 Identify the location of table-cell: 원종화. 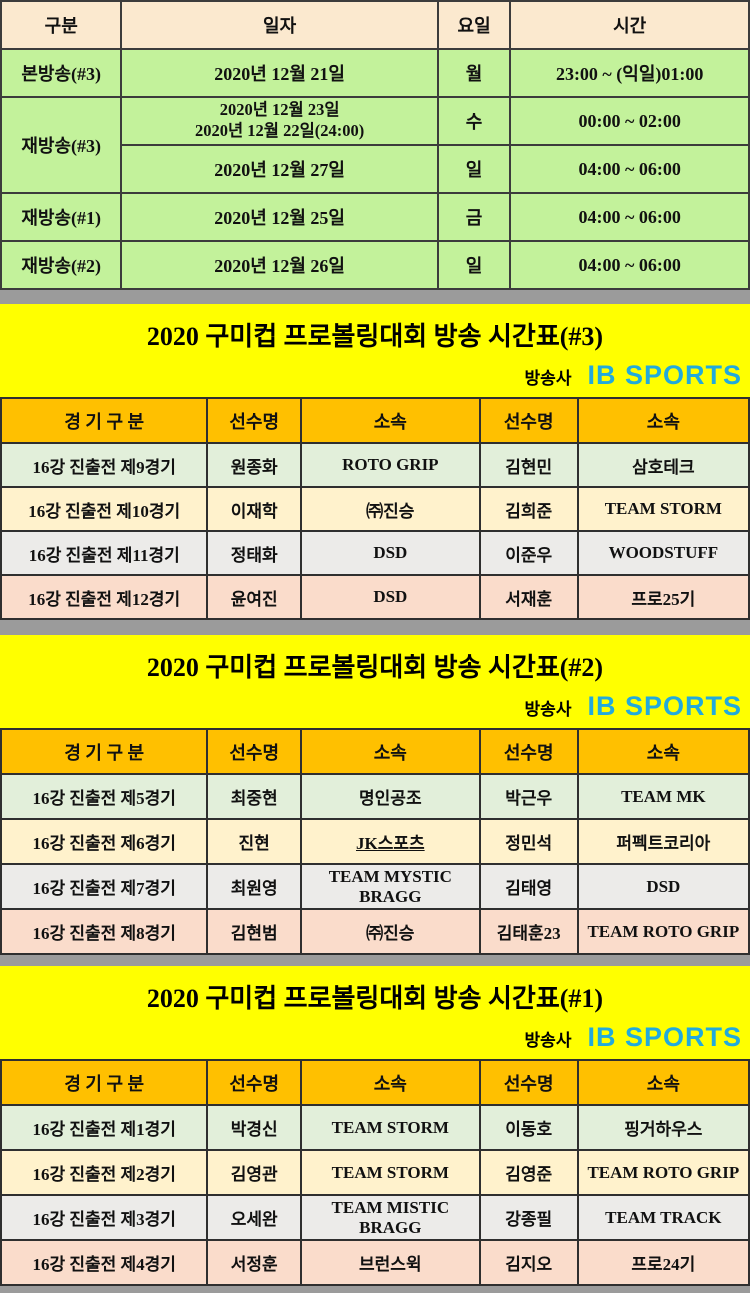
(254, 465).